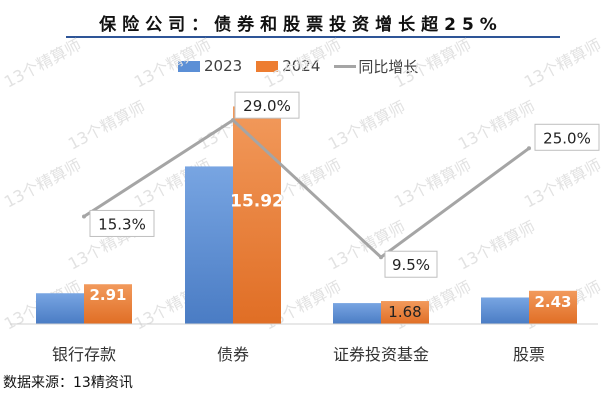  What do you see at coordinates (345, 66) in the screenshot?
I see `legend-line-growth` at bounding box center [345, 66].